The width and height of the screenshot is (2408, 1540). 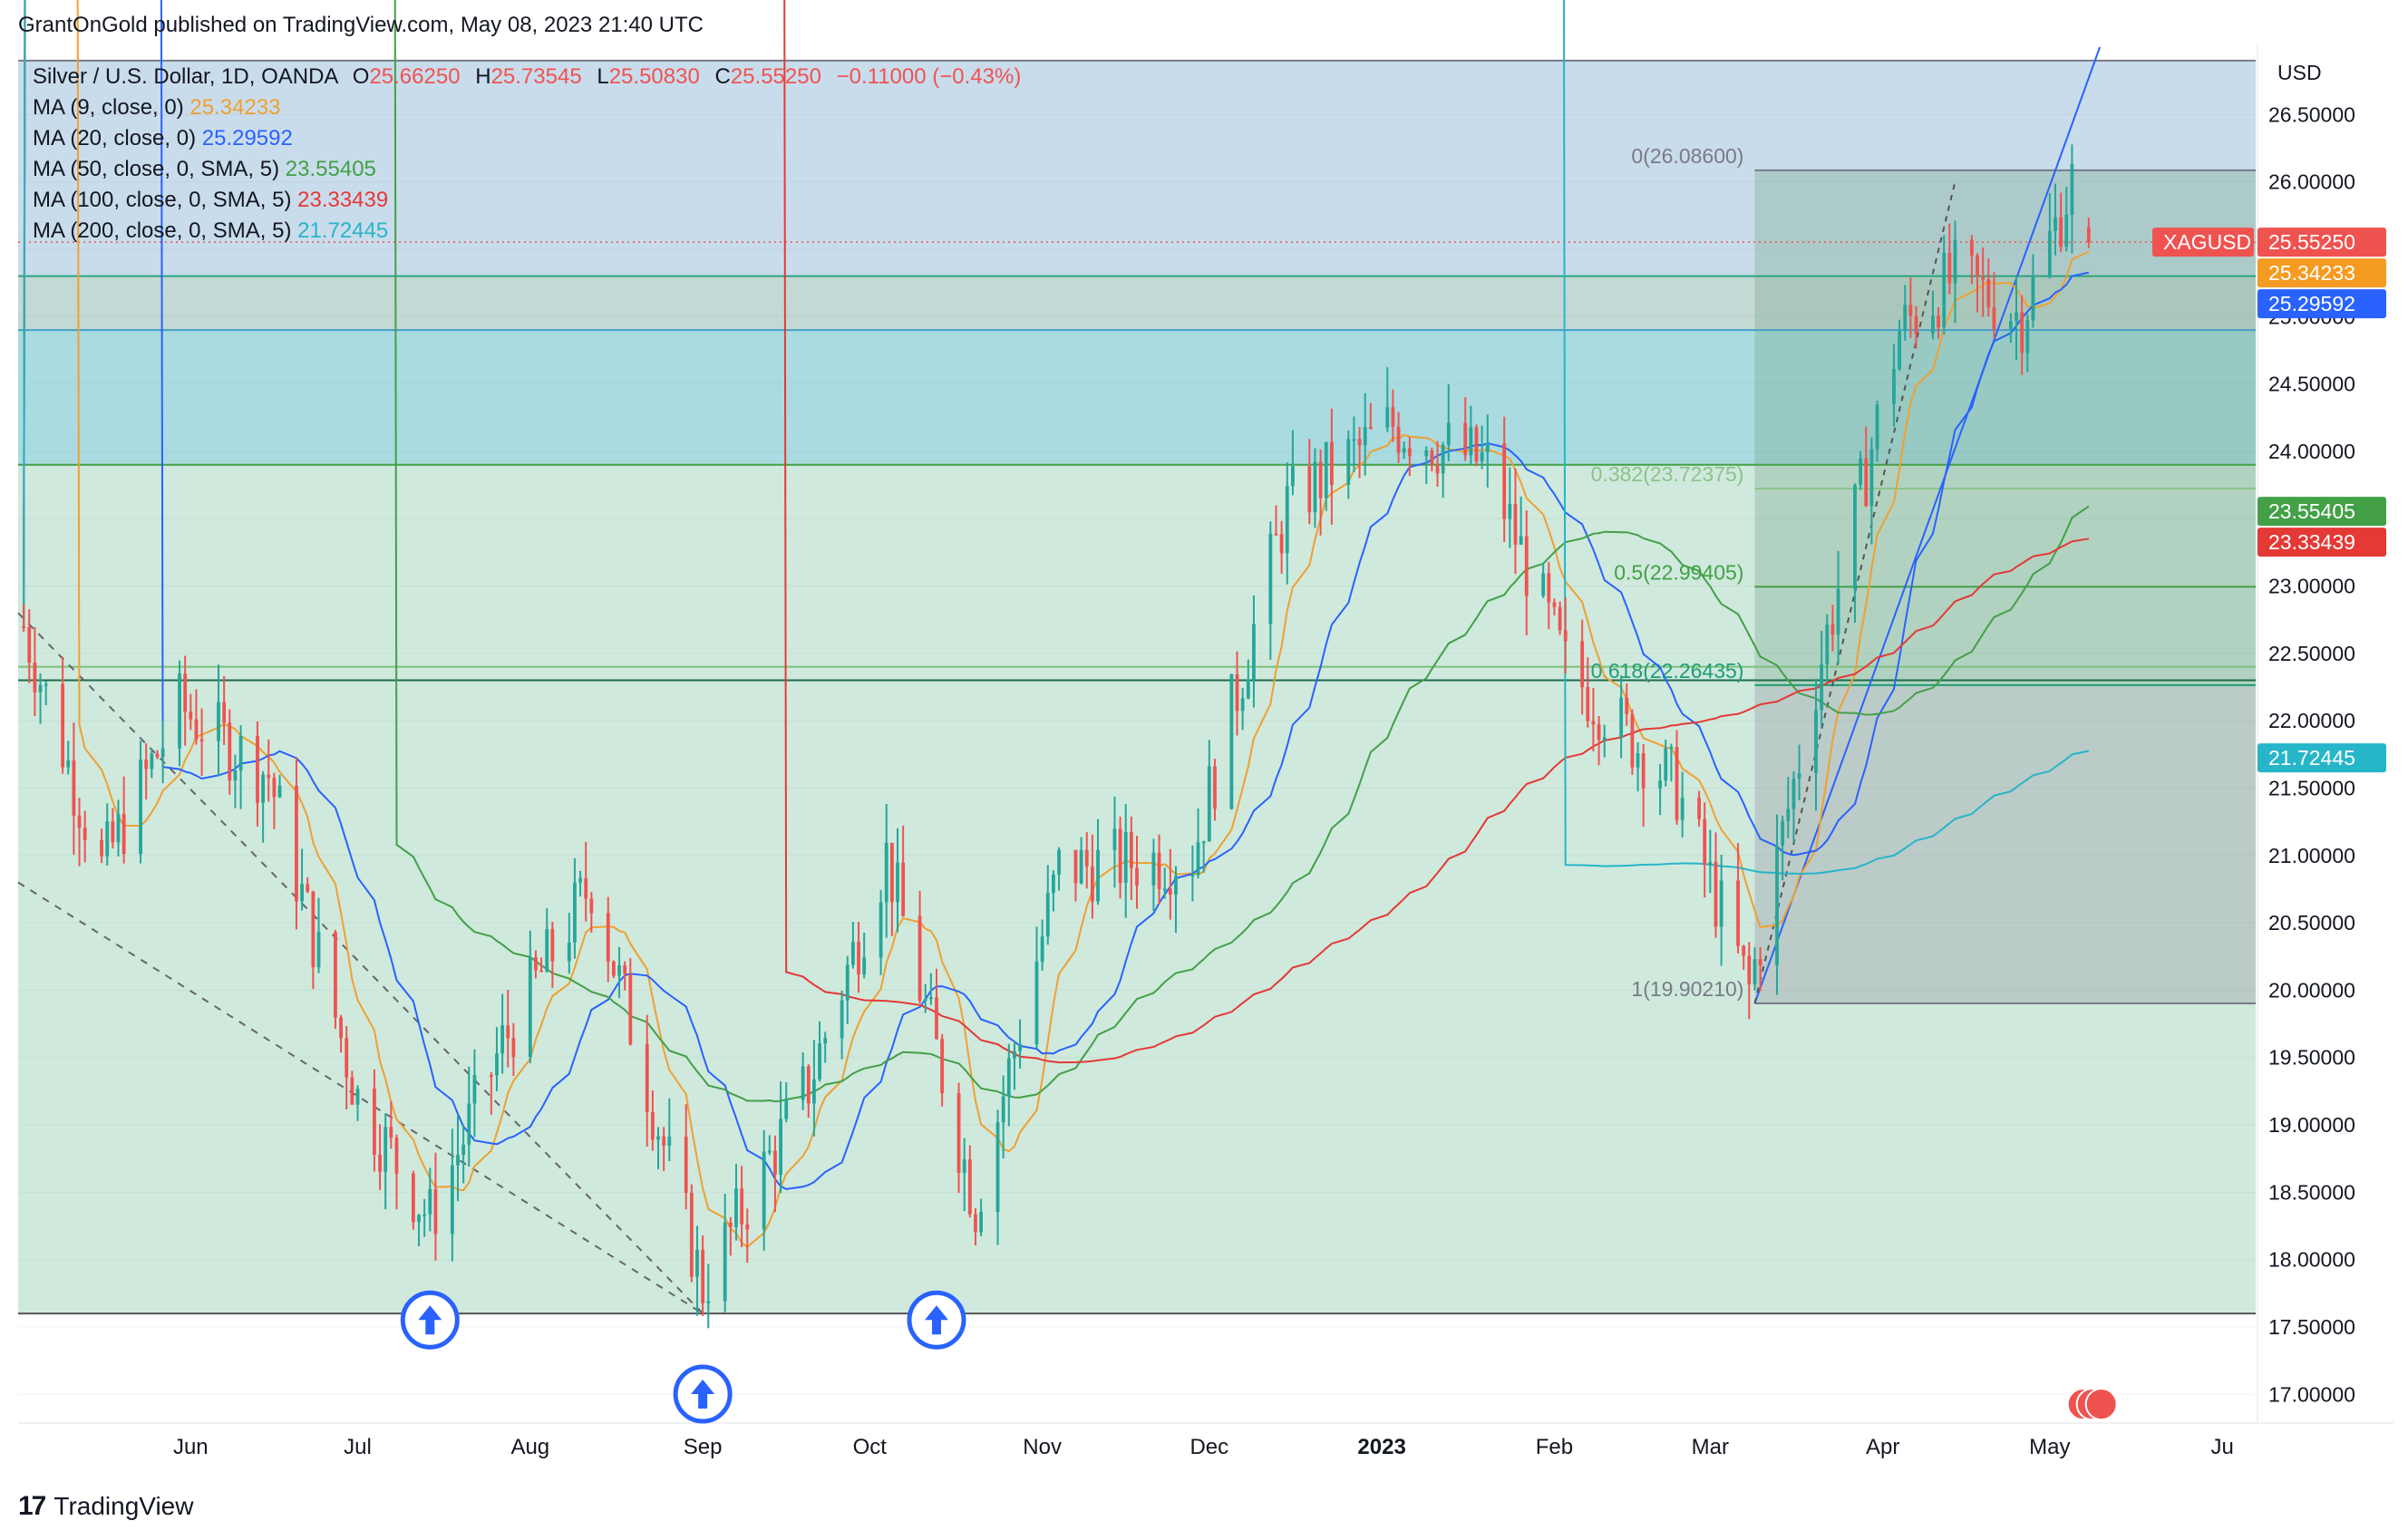 What do you see at coordinates (185, 76) in the screenshot?
I see `symbol-title: Silver / U.S. Dollar, 1D, OANDA` at bounding box center [185, 76].